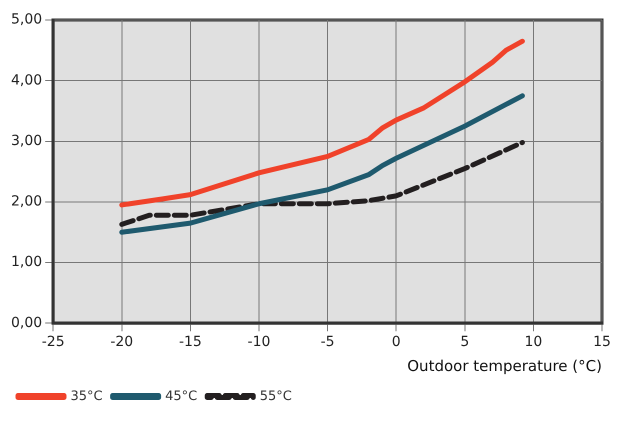 The width and height of the screenshot is (624, 423). Describe the element at coordinates (26, 140) in the screenshot. I see `y-tick-label: 3,00` at that location.